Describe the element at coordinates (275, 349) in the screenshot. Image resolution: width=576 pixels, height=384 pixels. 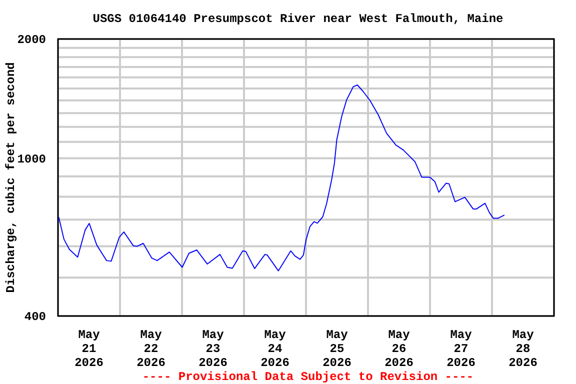
I see `x-tick-label: May 24 2026` at that location.